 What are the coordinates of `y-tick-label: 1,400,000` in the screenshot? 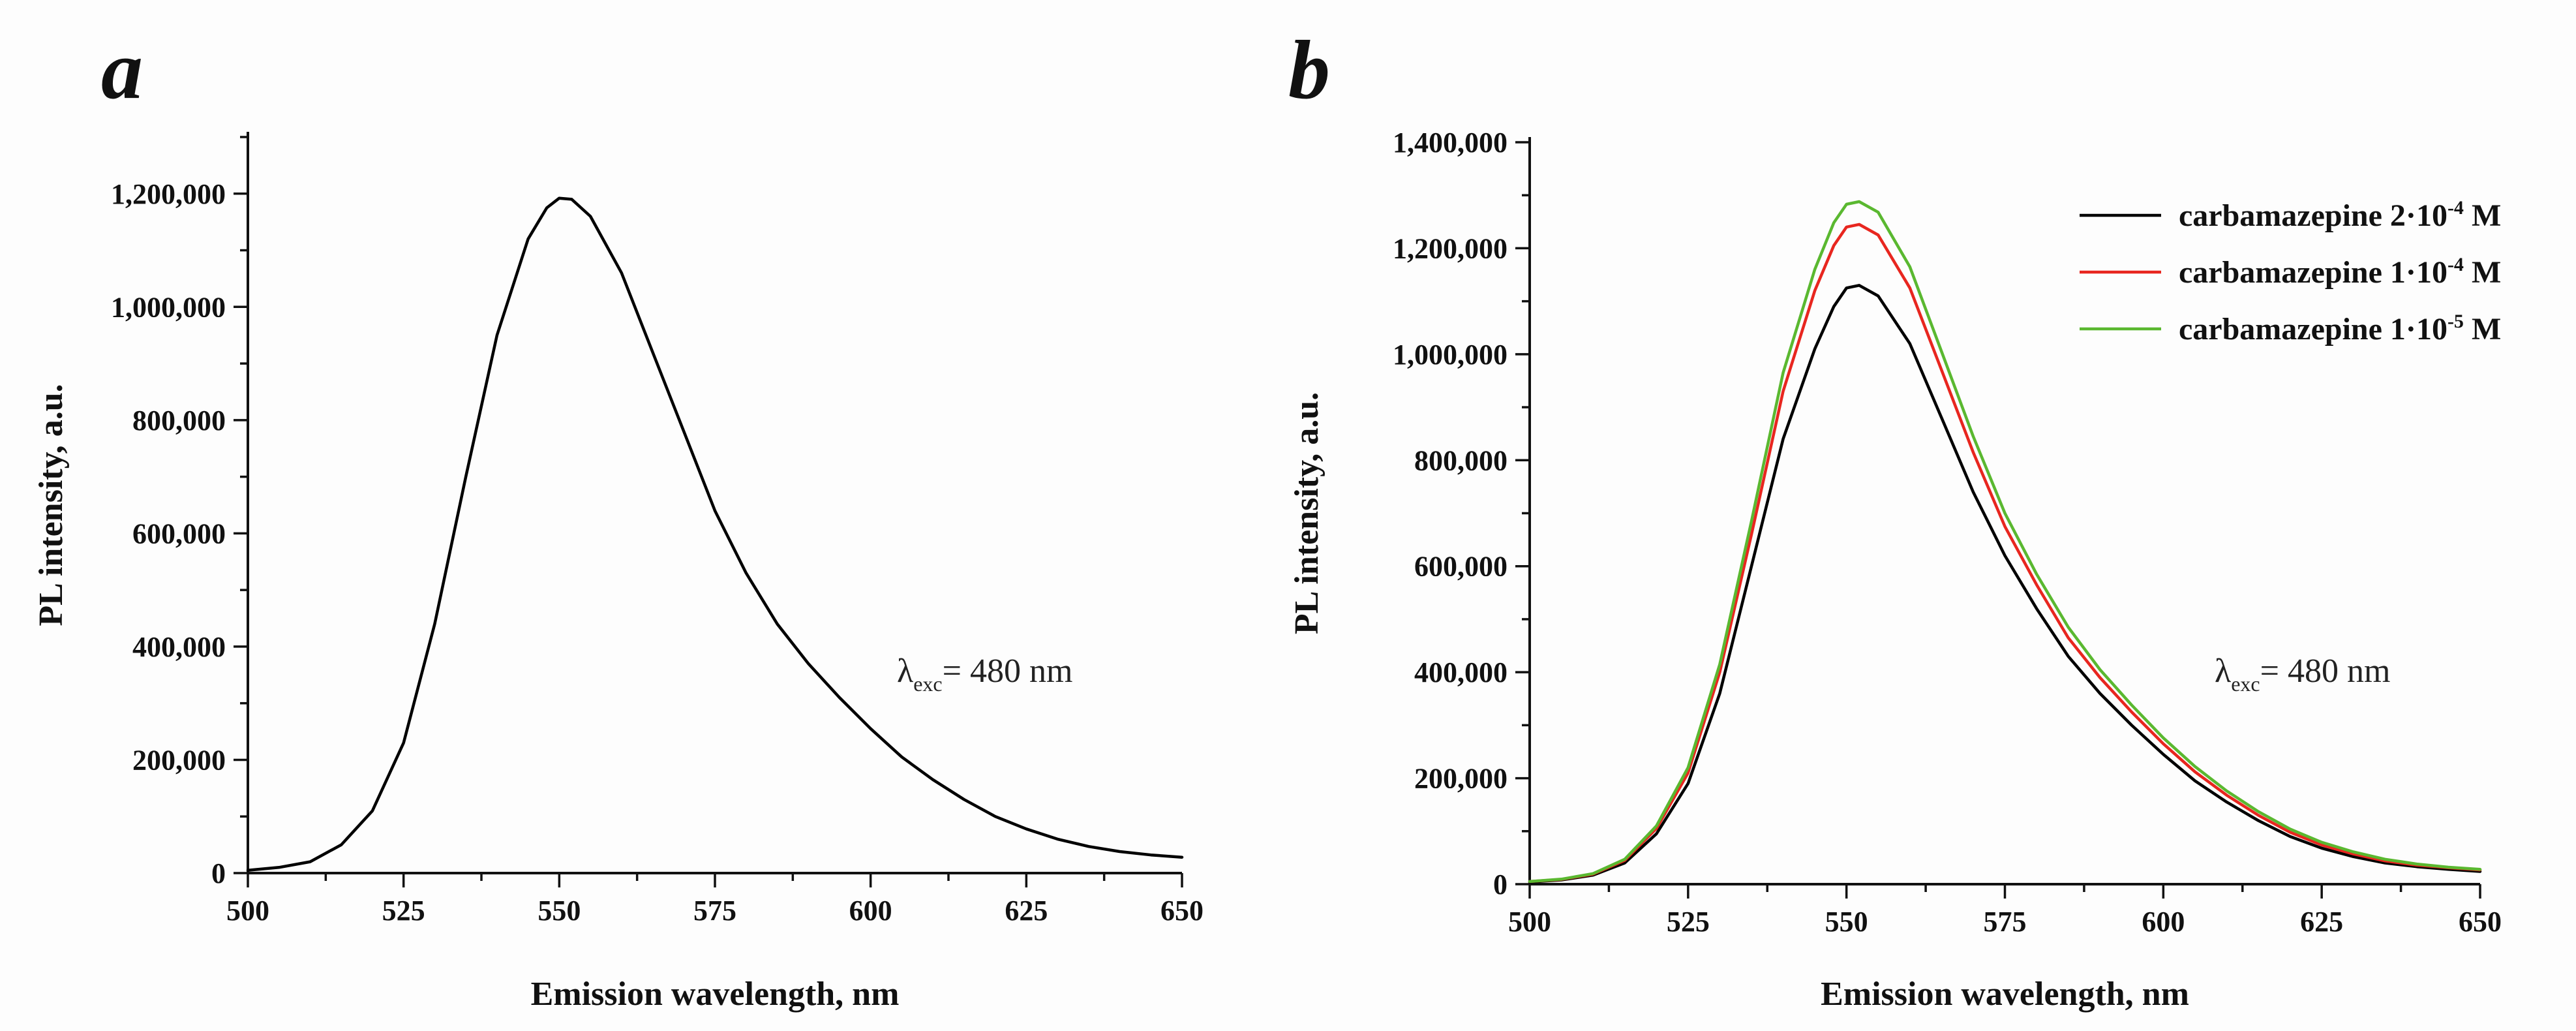 It's located at (1451, 143).